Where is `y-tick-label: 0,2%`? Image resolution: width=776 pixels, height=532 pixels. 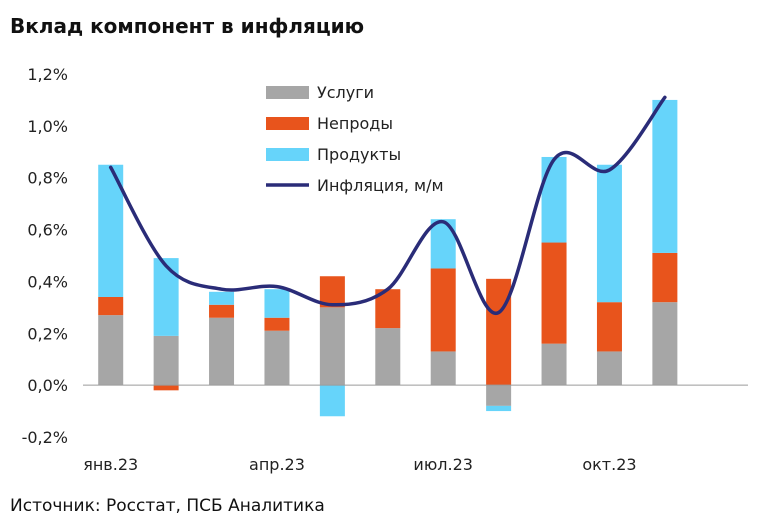
y-tick-label: 0,2% is located at coordinates (47, 333).